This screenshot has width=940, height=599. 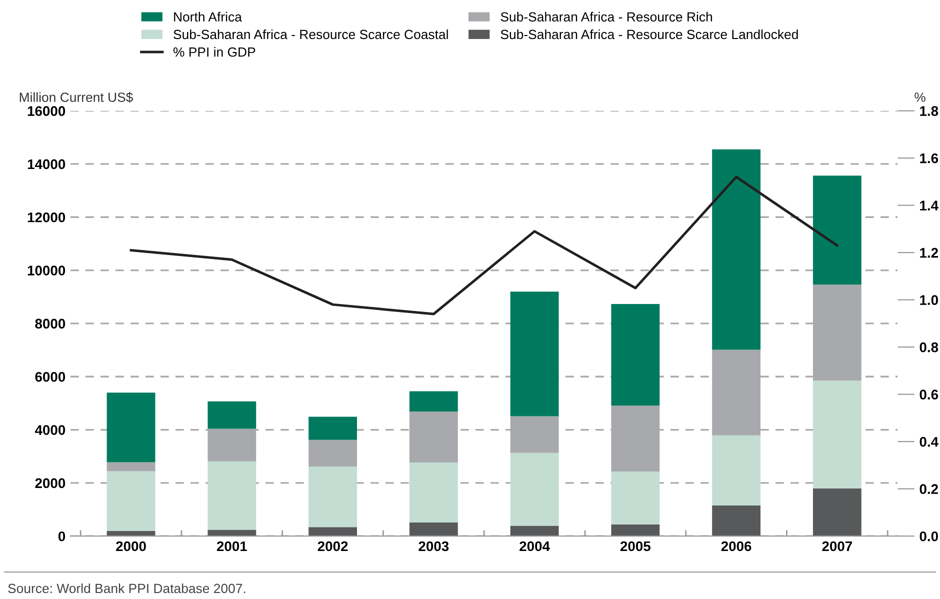 What do you see at coordinates (50, 377) in the screenshot?
I see `y-tick-label: 6000` at bounding box center [50, 377].